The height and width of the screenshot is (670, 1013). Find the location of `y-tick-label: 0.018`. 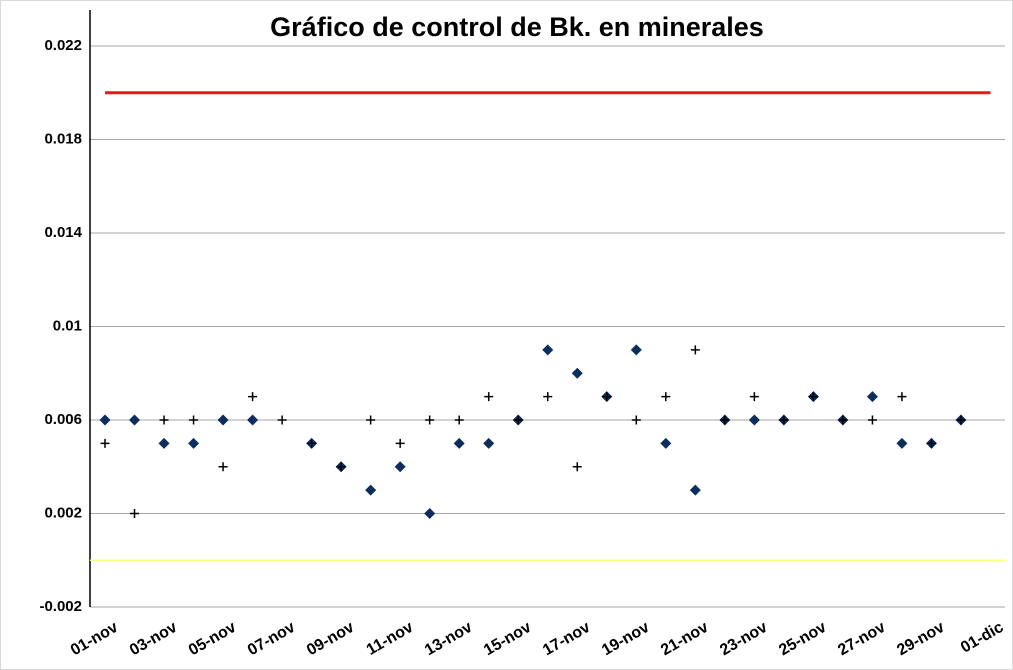

y-tick-label: 0.018 is located at coordinates (63, 138).